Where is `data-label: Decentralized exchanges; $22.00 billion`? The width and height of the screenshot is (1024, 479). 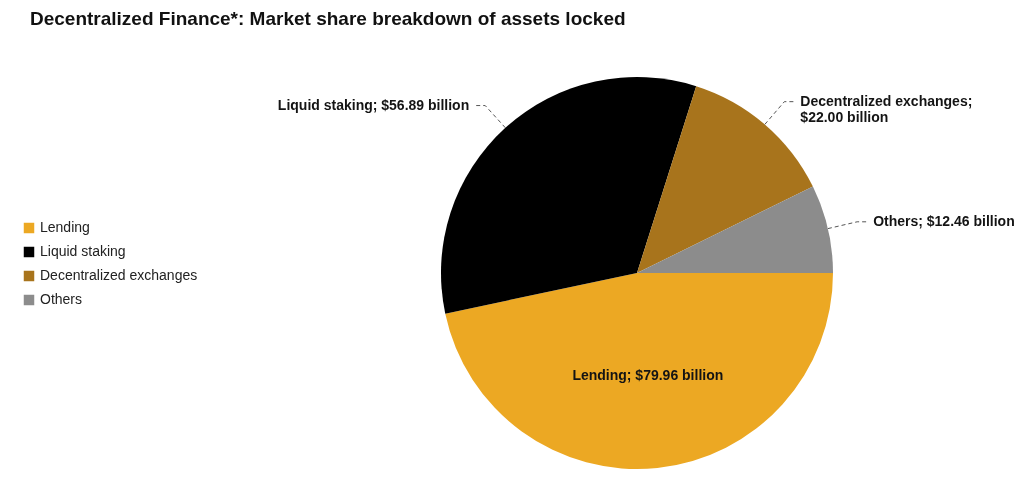 data-label: Decentralized exchanges; $22.00 billion is located at coordinates (886, 108).